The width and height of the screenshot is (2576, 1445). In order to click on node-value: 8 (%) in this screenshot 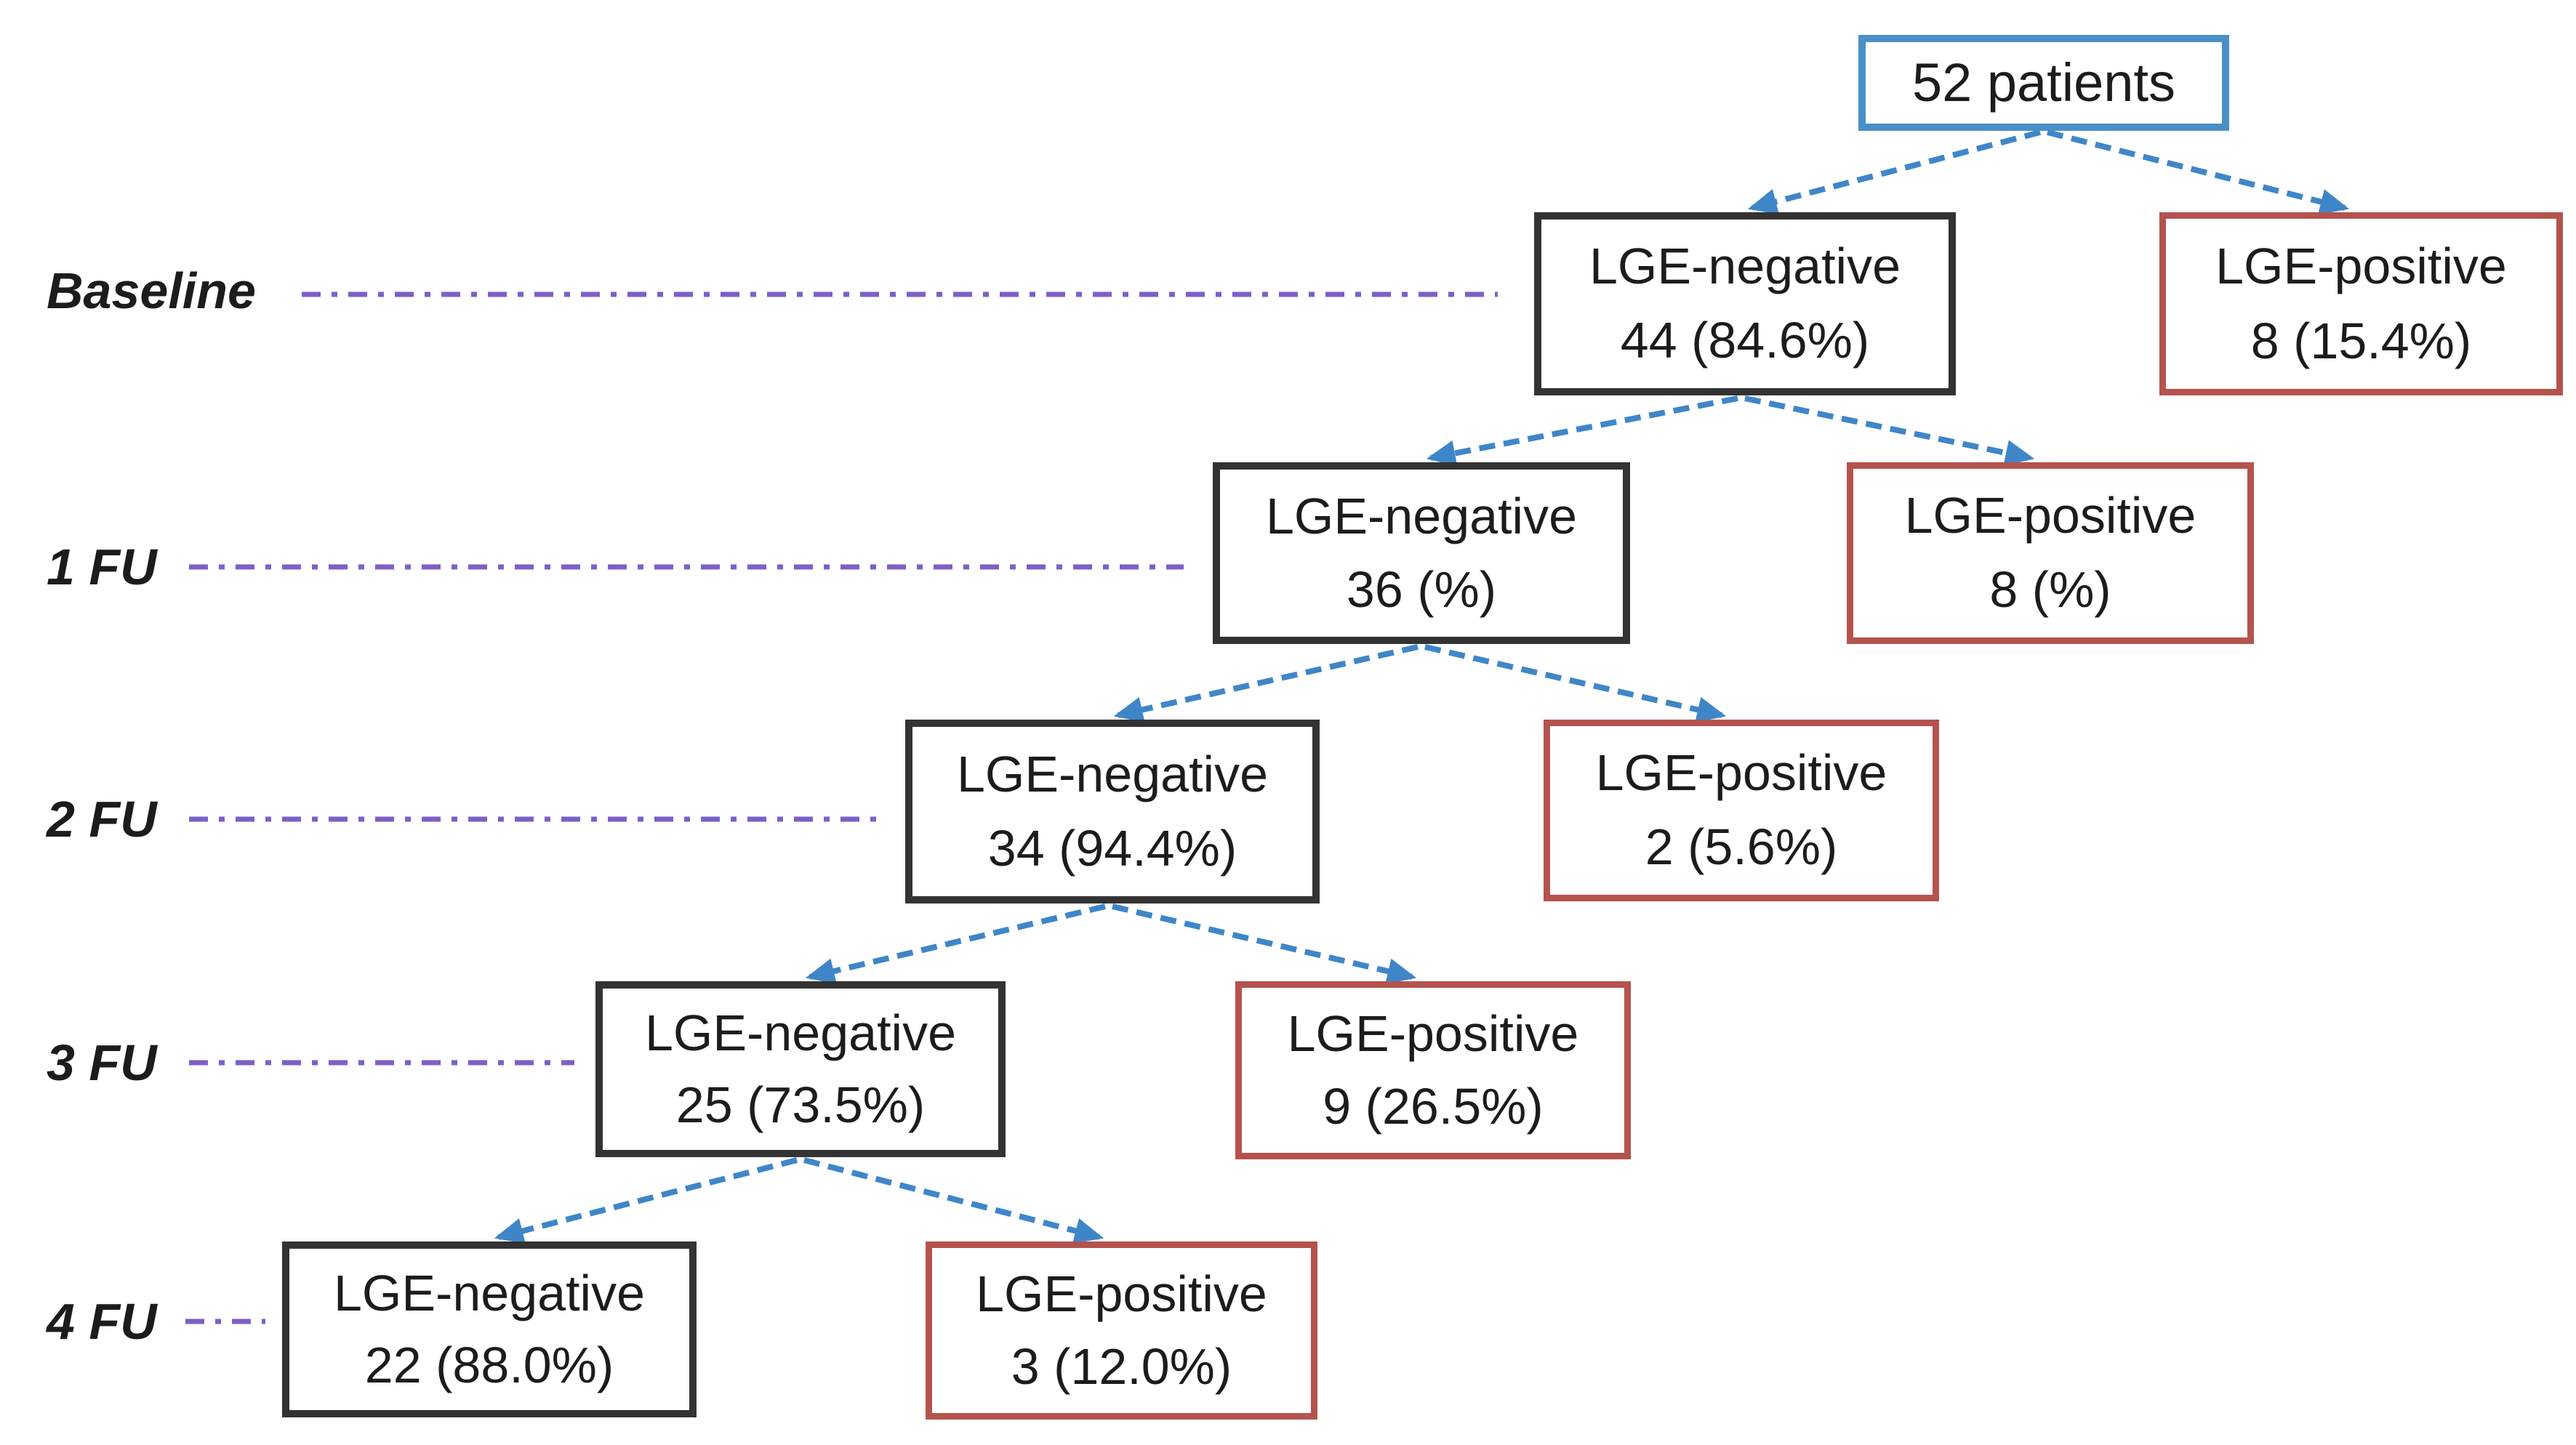, I will do `click(2050, 590)`.